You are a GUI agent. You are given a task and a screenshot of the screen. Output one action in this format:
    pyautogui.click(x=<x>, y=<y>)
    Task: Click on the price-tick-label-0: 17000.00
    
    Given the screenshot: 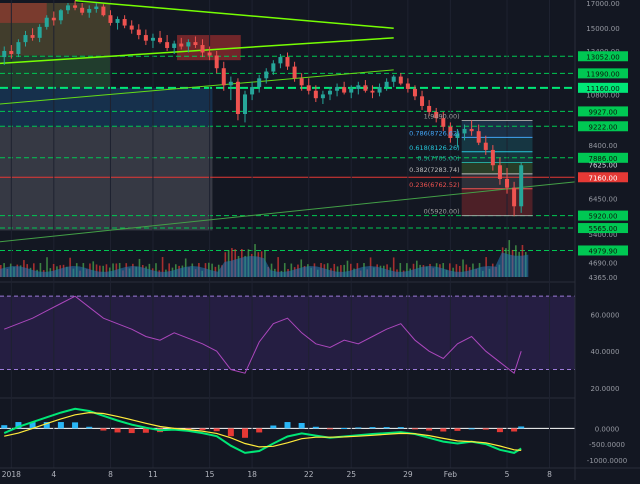 What is the action you would take?
    pyautogui.click(x=602, y=4)
    